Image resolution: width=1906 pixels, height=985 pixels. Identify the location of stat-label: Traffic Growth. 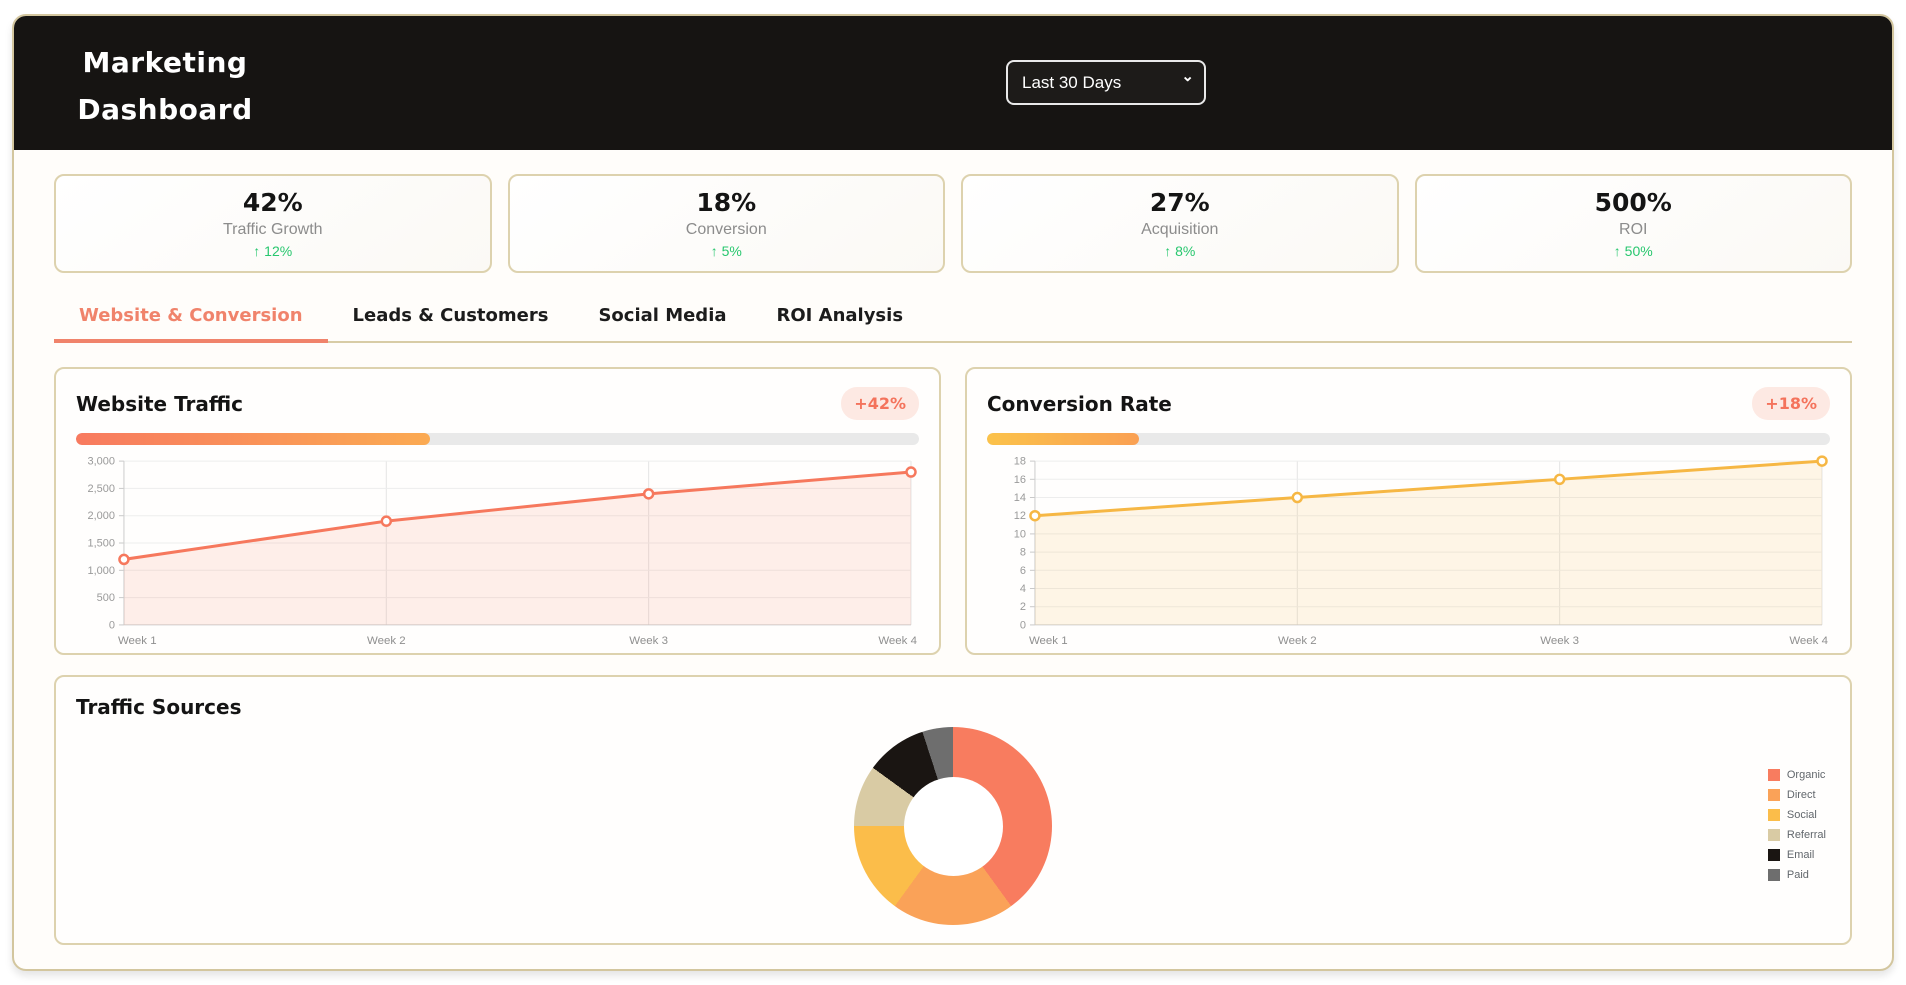
(272, 229).